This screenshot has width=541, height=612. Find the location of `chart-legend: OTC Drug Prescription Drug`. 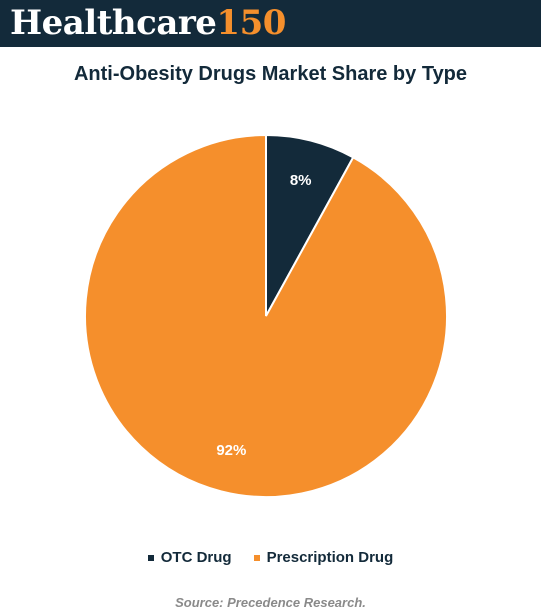

chart-legend: OTC Drug Prescription Drug is located at coordinates (270, 558).